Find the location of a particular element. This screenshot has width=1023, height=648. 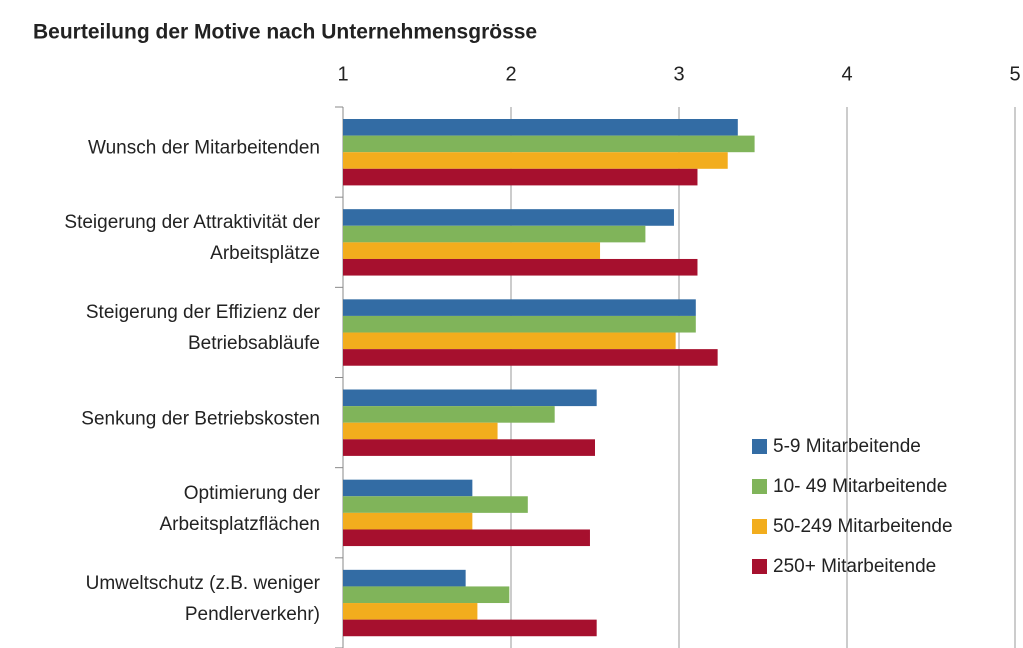

legend-label: 10- 49 Mitarbeitende is located at coordinates (860, 486).